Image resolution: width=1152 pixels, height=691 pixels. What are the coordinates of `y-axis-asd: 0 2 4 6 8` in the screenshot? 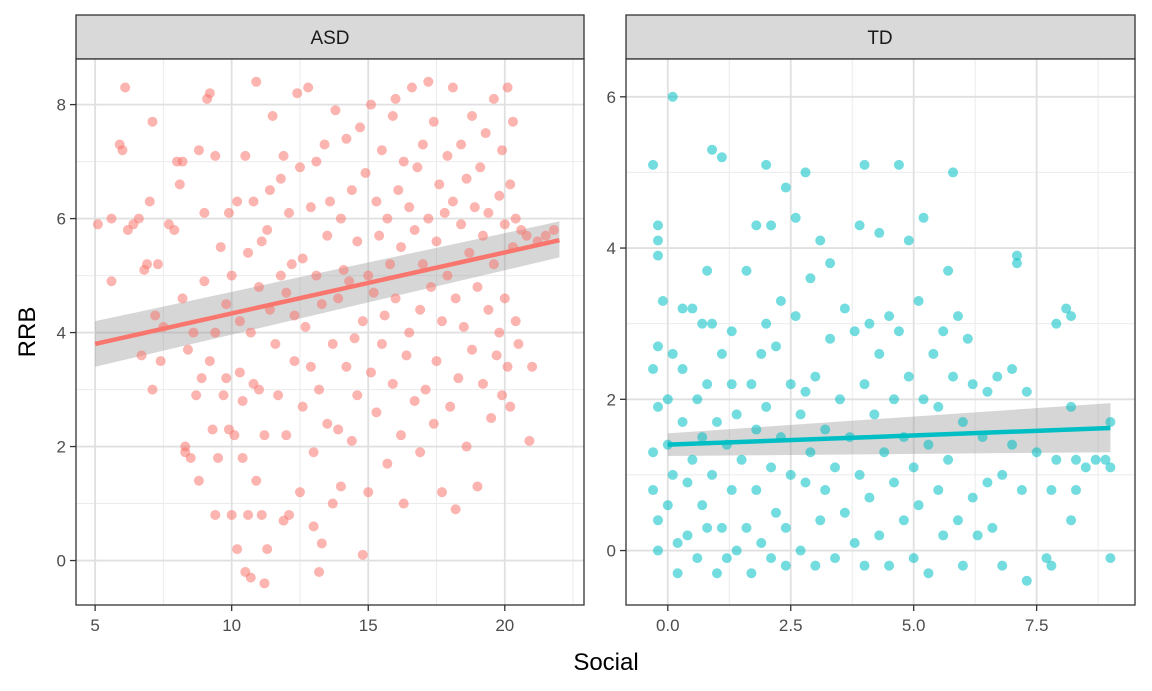 It's located at (66, 333).